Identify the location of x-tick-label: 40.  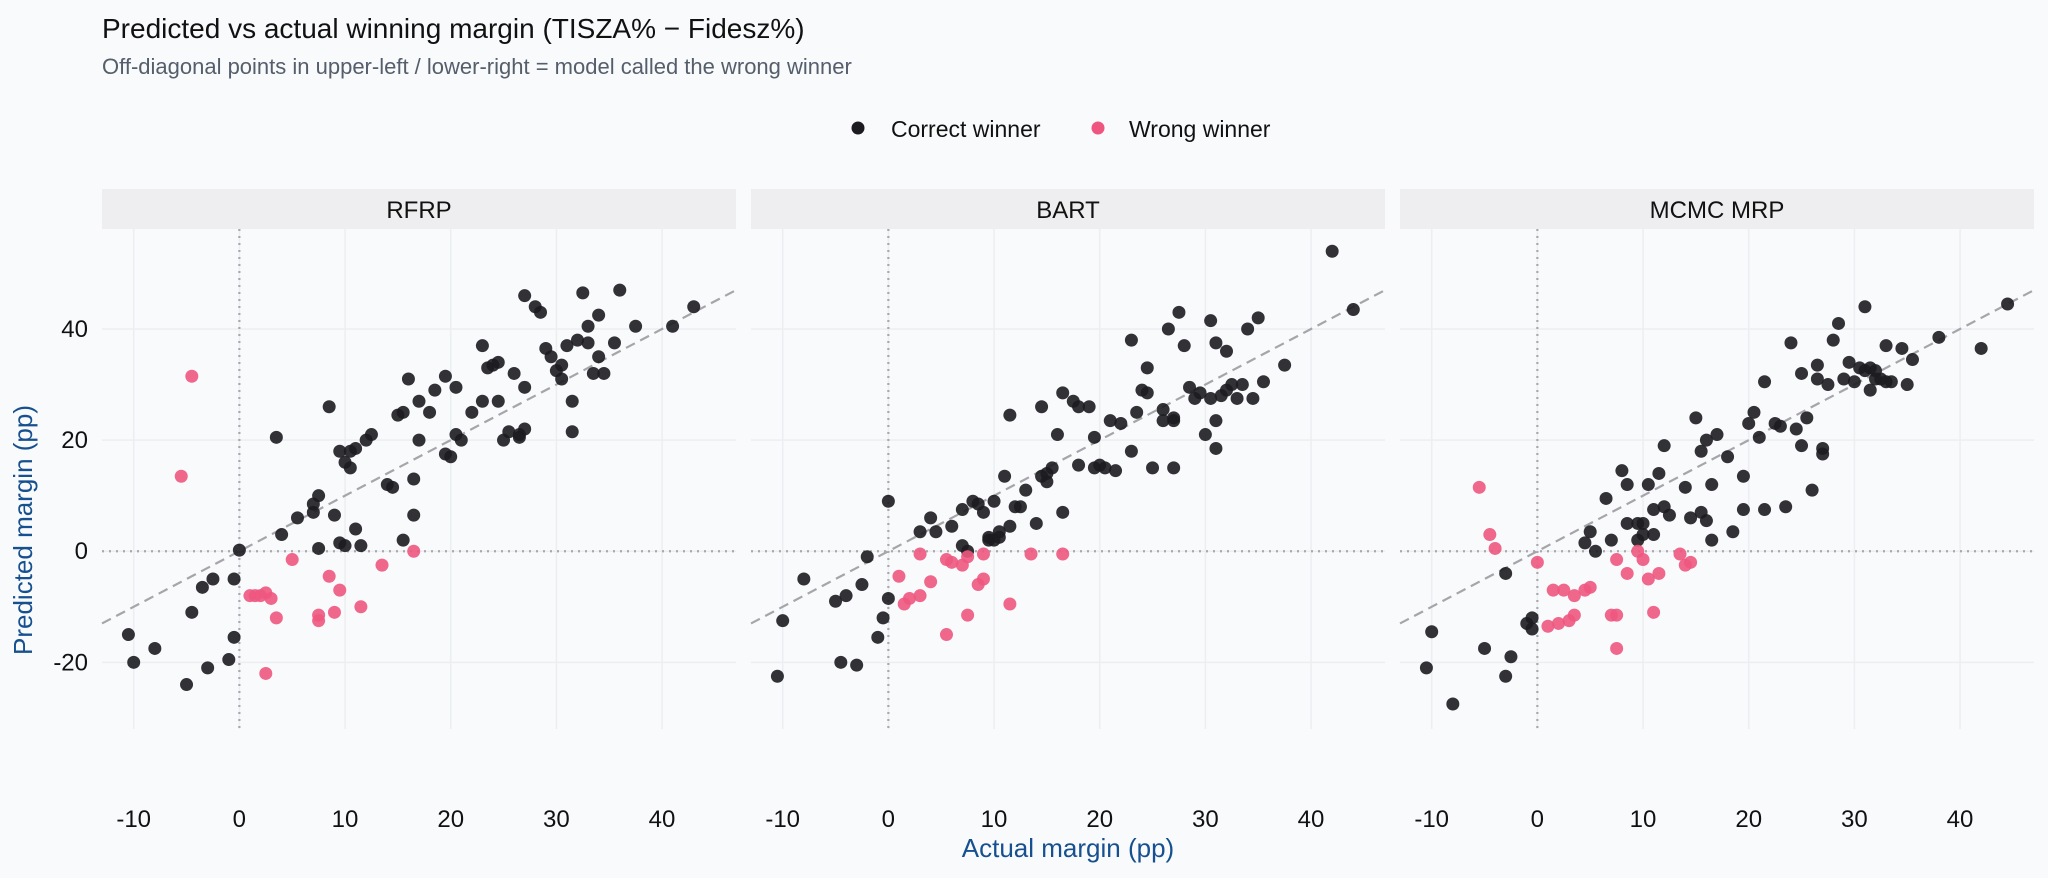
(1311, 819).